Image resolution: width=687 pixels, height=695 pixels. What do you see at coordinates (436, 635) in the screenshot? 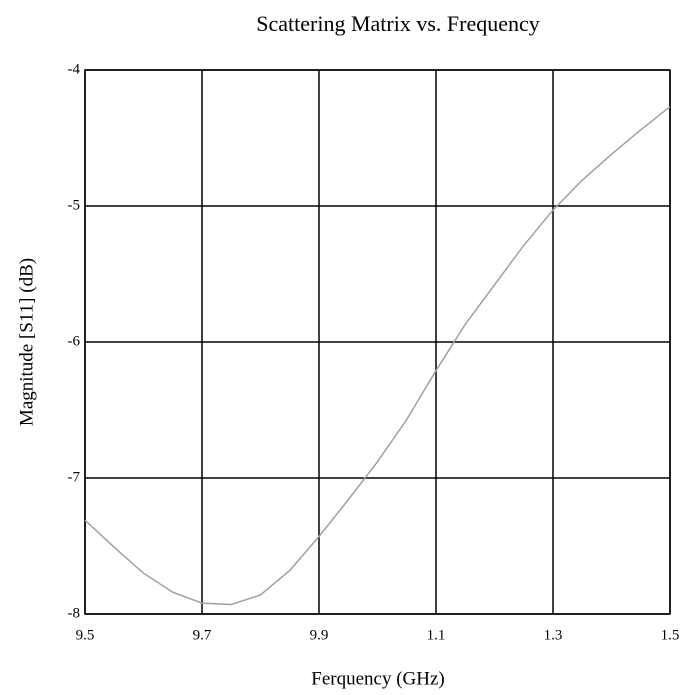
I see `x-tick-label: 1.1` at bounding box center [436, 635].